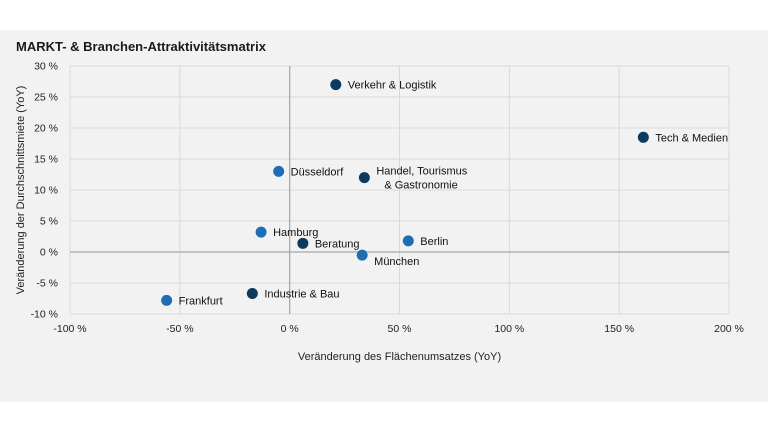 The height and width of the screenshot is (432, 768). I want to click on data-label: Frankfurt, so click(201, 301).